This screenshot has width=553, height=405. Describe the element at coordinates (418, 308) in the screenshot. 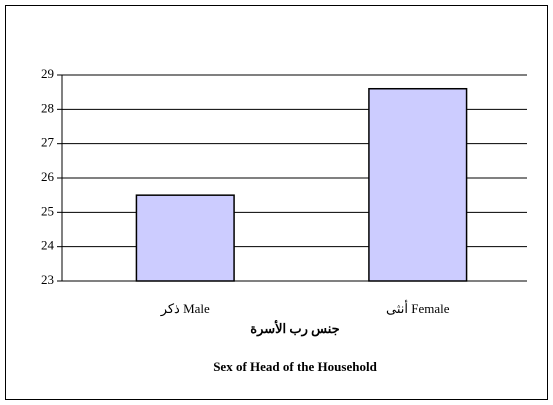

I see `x-tick-label: أنثى Female` at that location.